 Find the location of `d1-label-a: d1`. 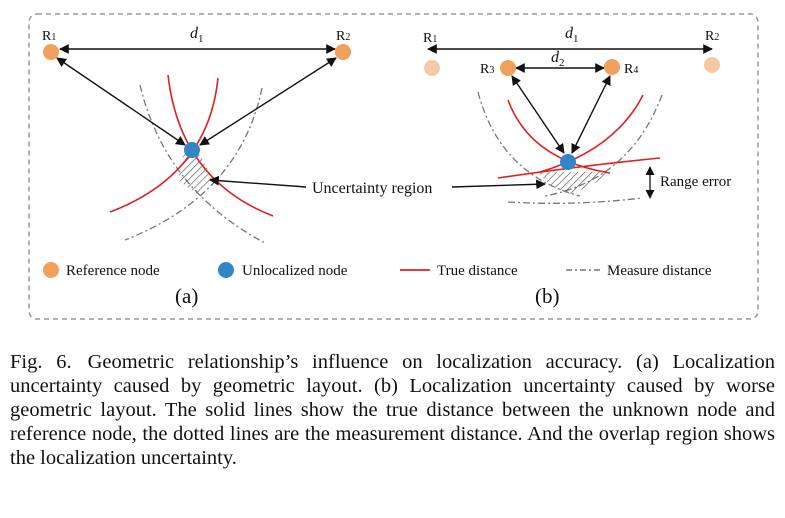

d1-label-a: d1 is located at coordinates (197, 35).